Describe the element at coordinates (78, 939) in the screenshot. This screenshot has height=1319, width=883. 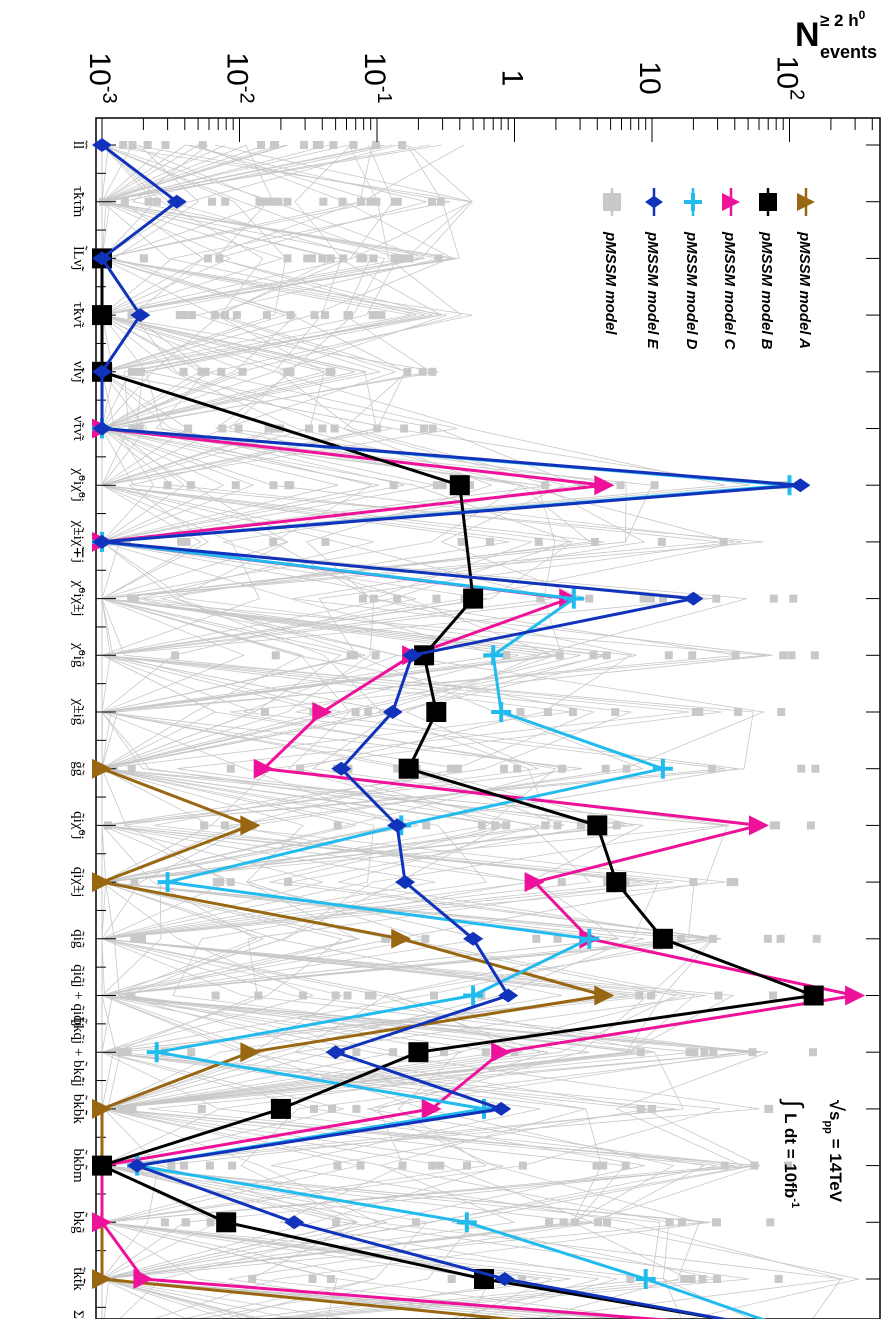
I see `category-label: q̃ig̃` at that location.